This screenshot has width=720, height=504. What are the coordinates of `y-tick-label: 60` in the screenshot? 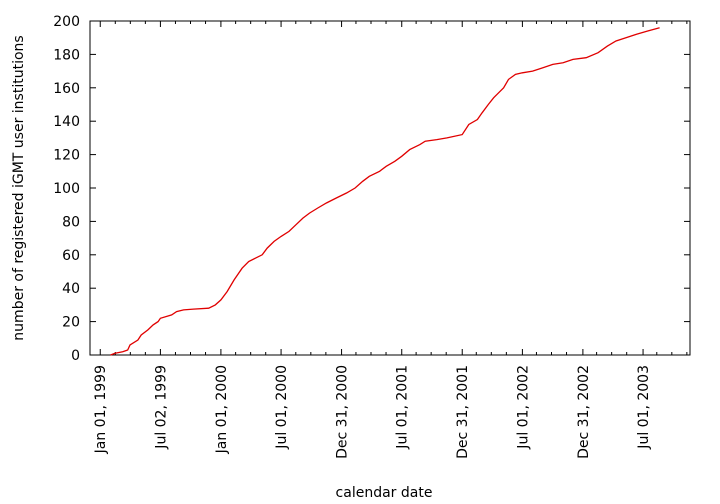 It's located at (71, 256).